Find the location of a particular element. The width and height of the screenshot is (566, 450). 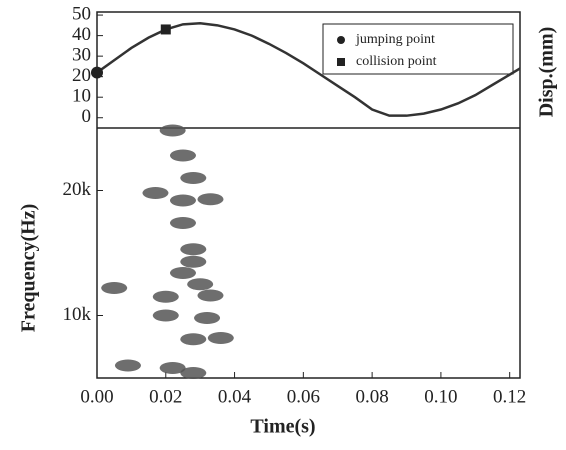

x-tick-label: 0.02 is located at coordinates (165, 396).